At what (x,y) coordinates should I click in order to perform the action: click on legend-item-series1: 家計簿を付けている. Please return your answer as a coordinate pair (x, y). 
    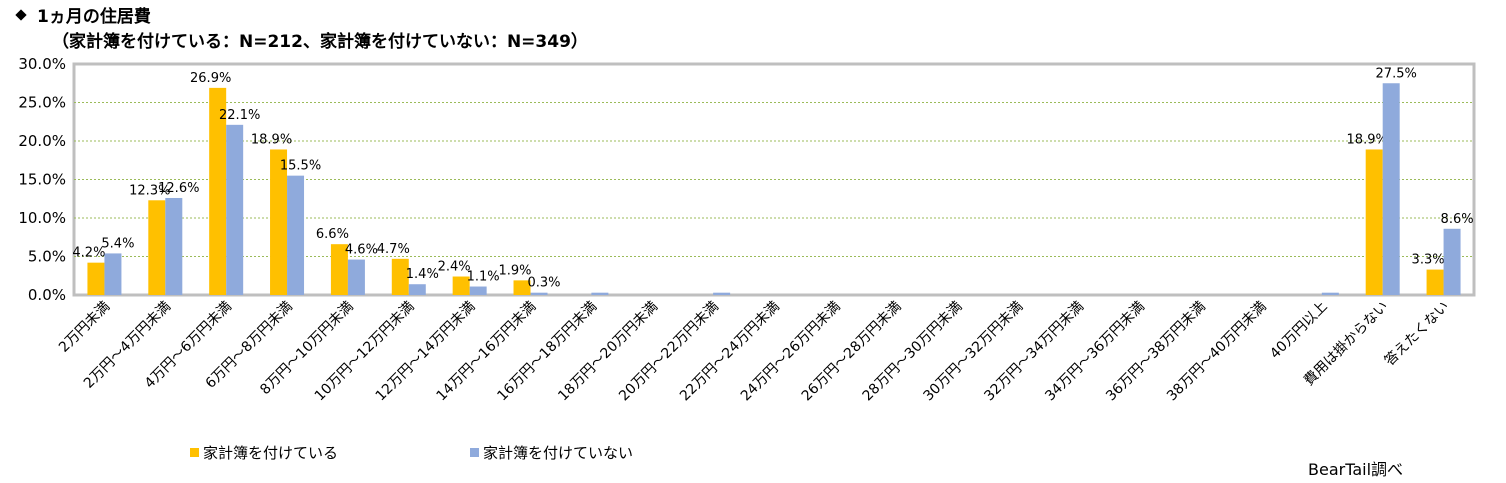
    Looking at the image, I should click on (264, 452).